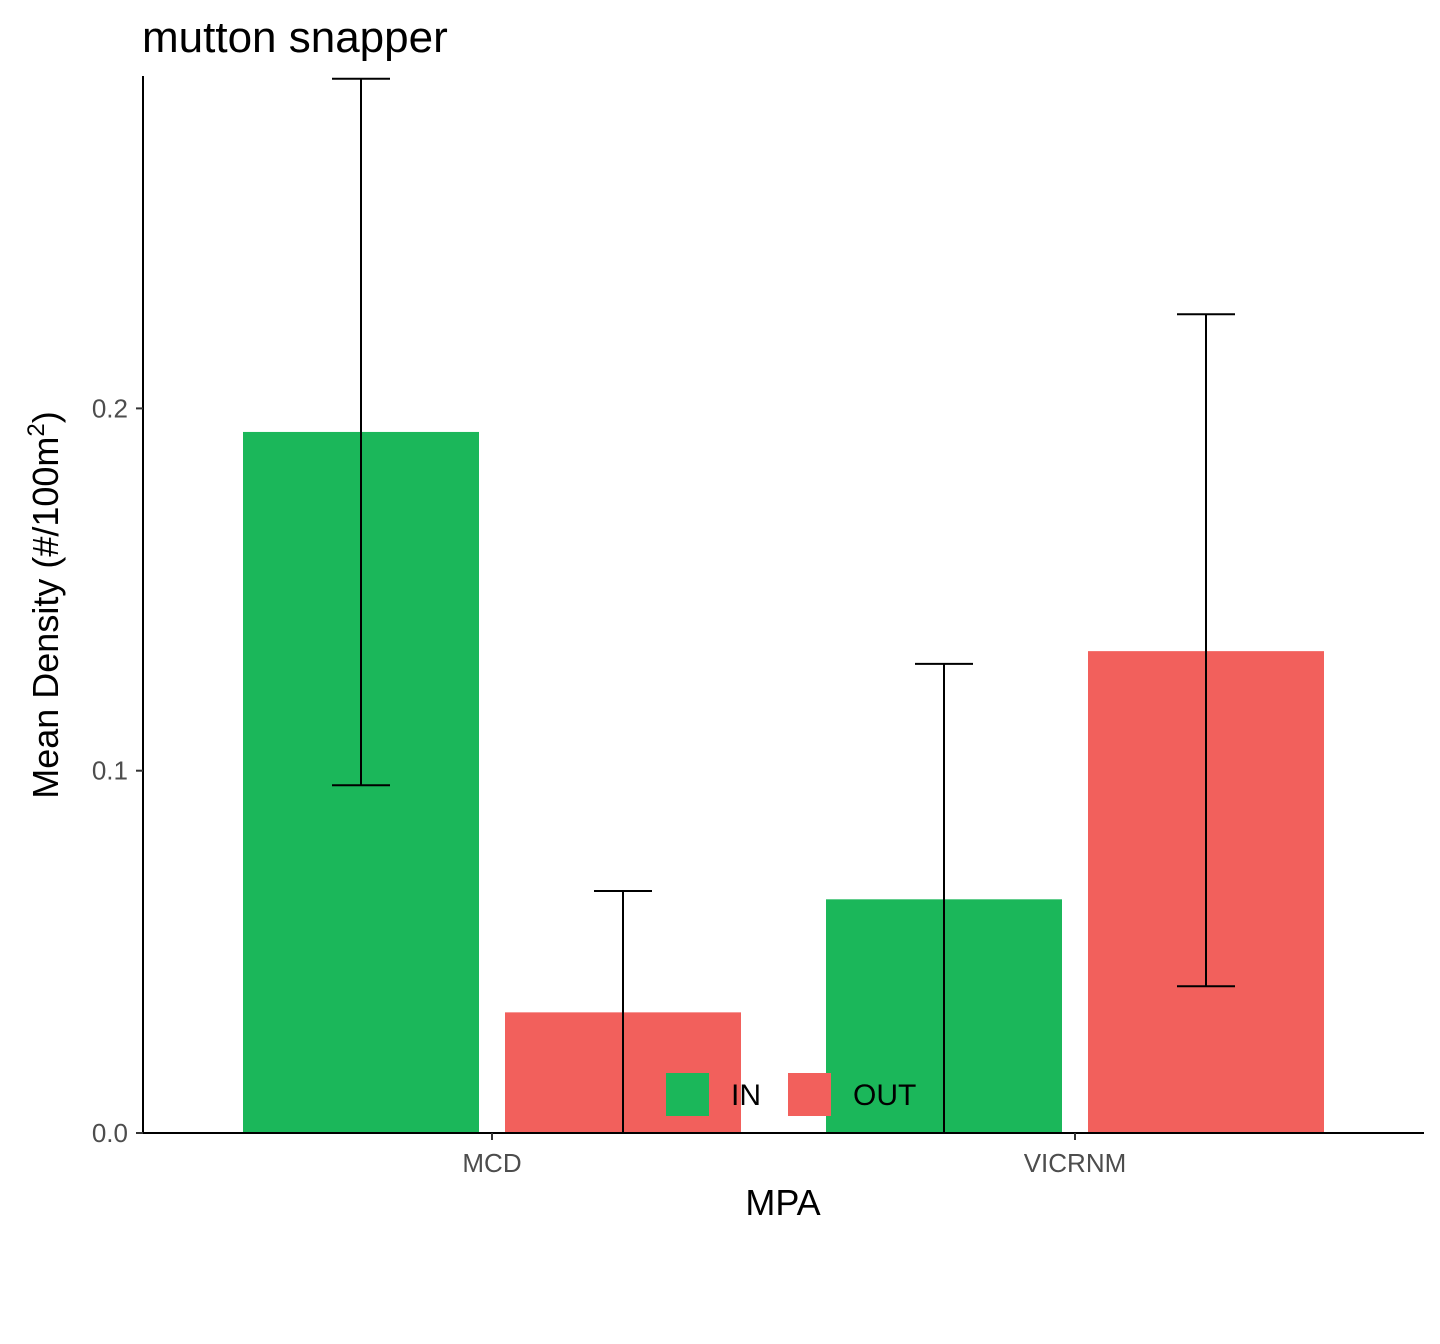 Image resolution: width=1440 pixels, height=1344 pixels. What do you see at coordinates (110, 408) in the screenshot?
I see `y-tick-label: 0.2` at bounding box center [110, 408].